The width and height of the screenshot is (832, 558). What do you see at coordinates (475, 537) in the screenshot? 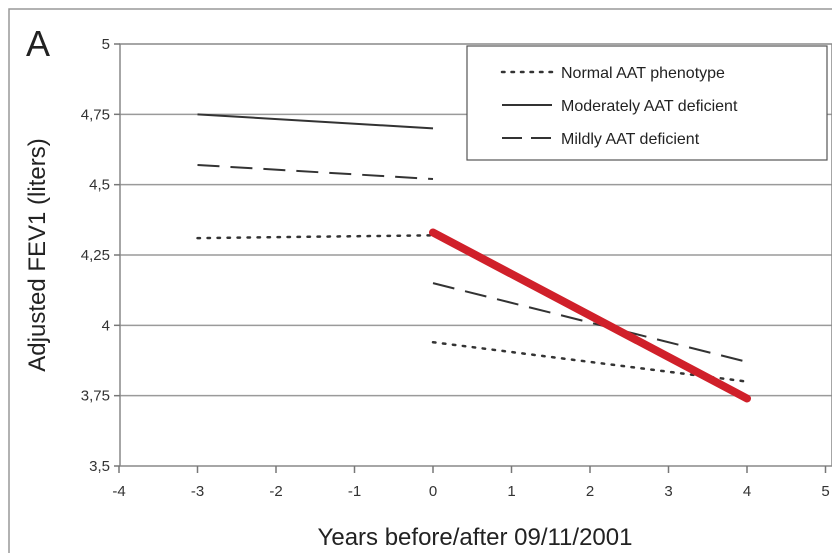
I see `x-axis-label: Years before/after 09/11/2001` at bounding box center [475, 537].